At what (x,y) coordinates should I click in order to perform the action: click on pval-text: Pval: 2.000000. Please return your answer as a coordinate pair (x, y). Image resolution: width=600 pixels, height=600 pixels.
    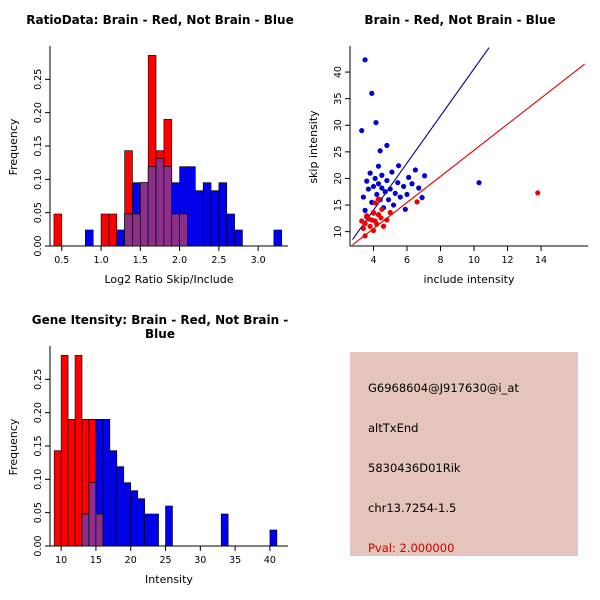
    Looking at the image, I should click on (411, 548).